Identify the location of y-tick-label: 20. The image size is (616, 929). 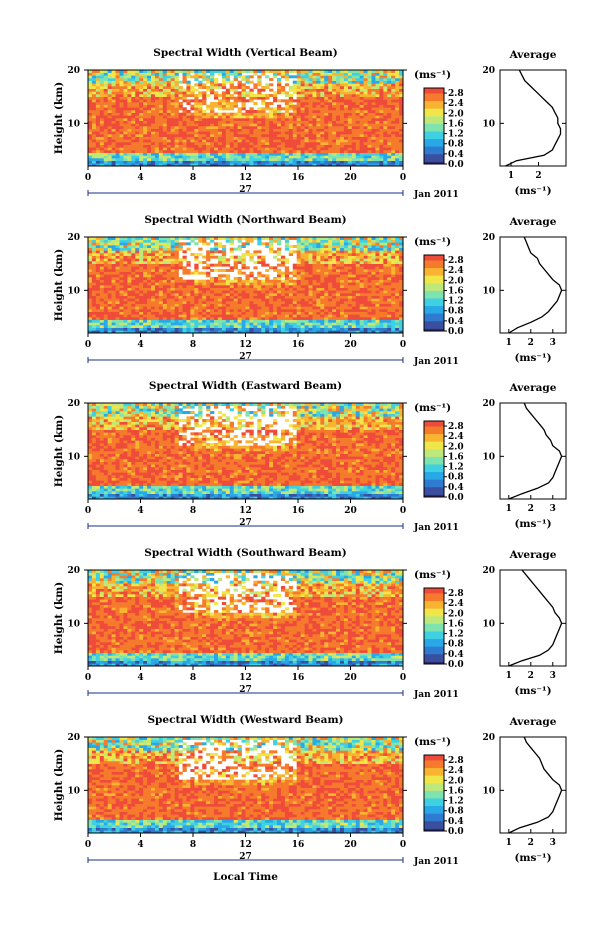
(73, 71).